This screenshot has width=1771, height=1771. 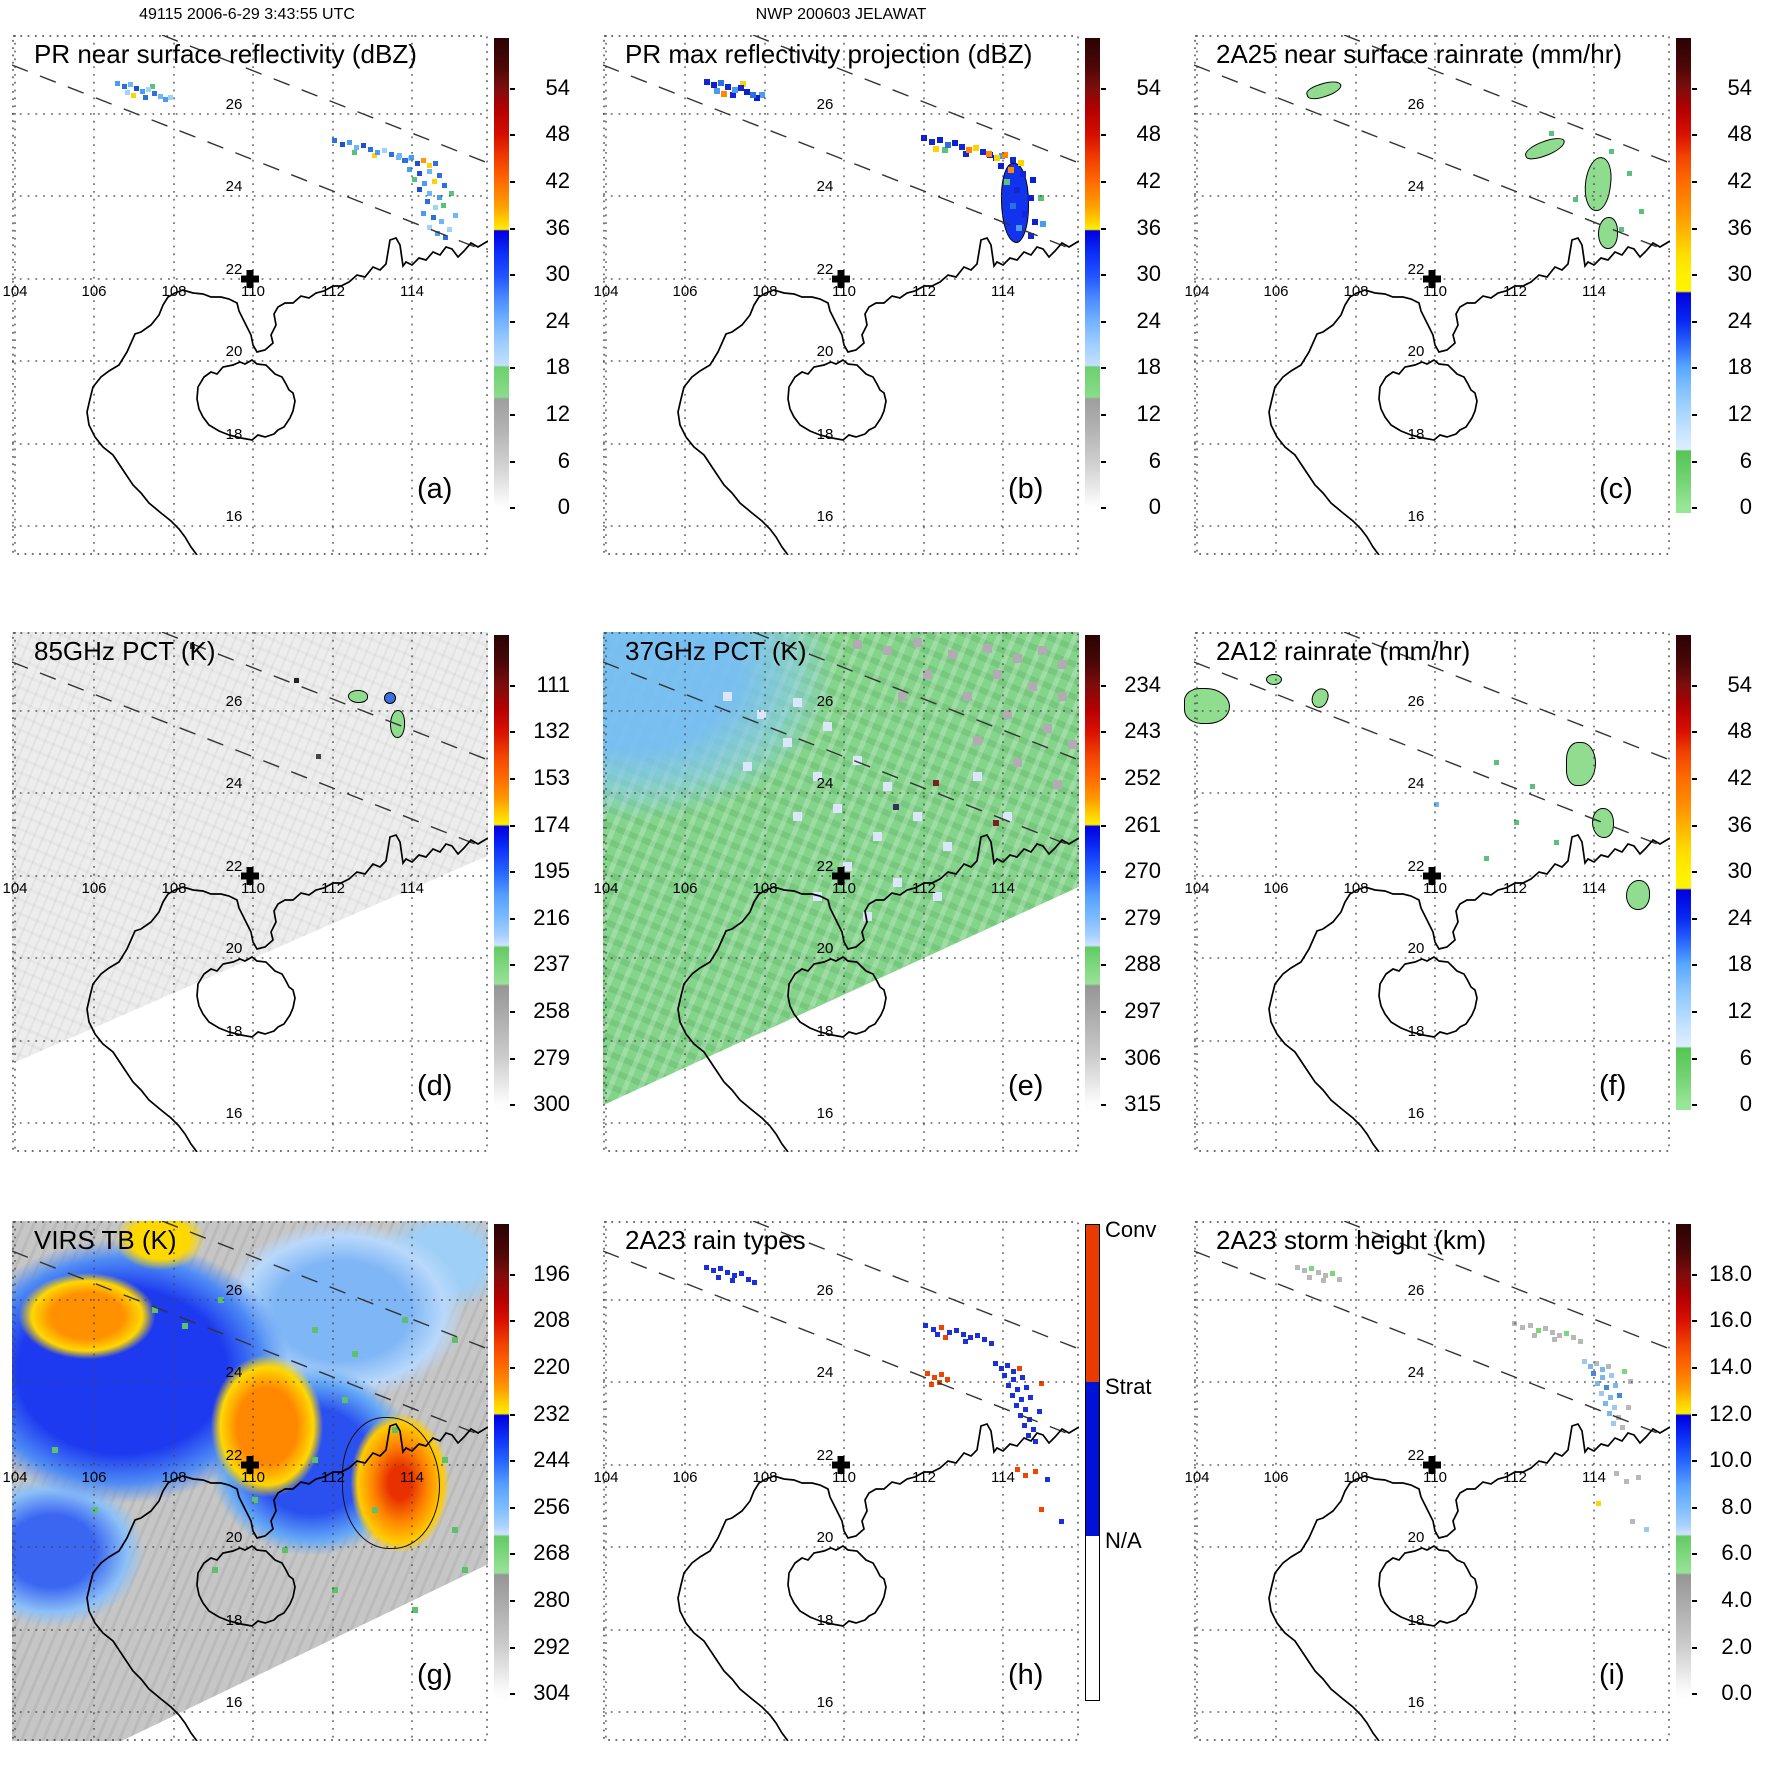 I want to click on colorbar-tick-label: 111, so click(x=540, y=685).